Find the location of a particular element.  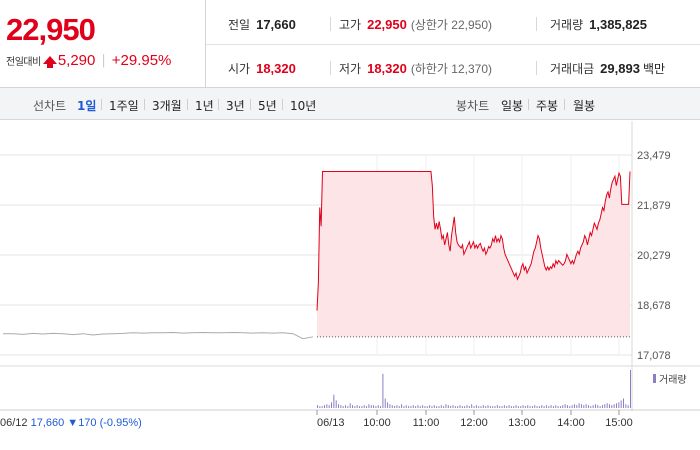

tab-monthly: 월봉 is located at coordinates (584, 106).